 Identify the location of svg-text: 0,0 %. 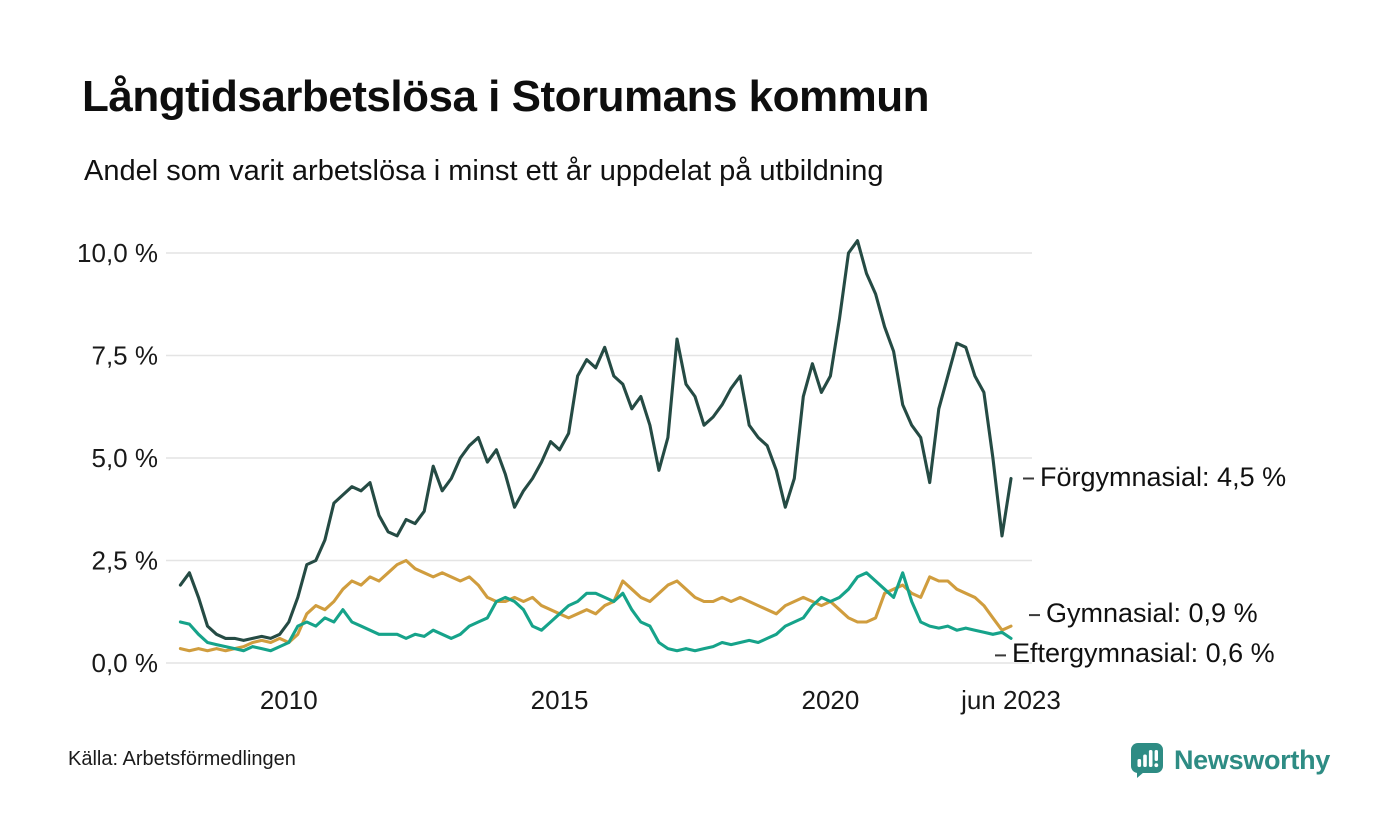
(125, 663).